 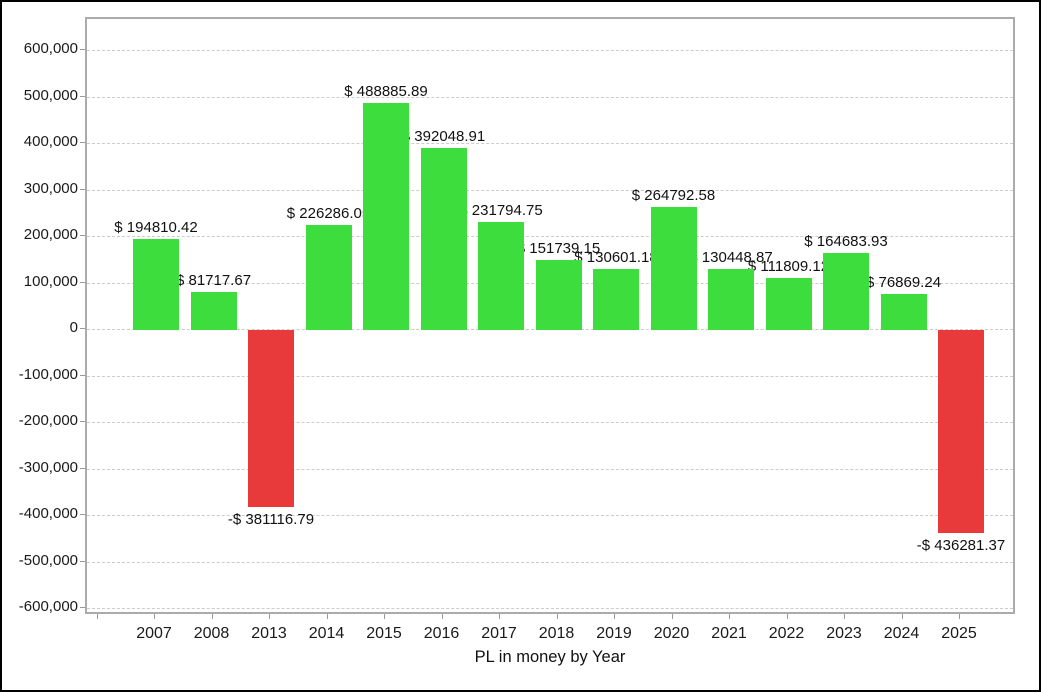 What do you see at coordinates (441, 633) in the screenshot?
I see `x-tick-label-2016: 2016` at bounding box center [441, 633].